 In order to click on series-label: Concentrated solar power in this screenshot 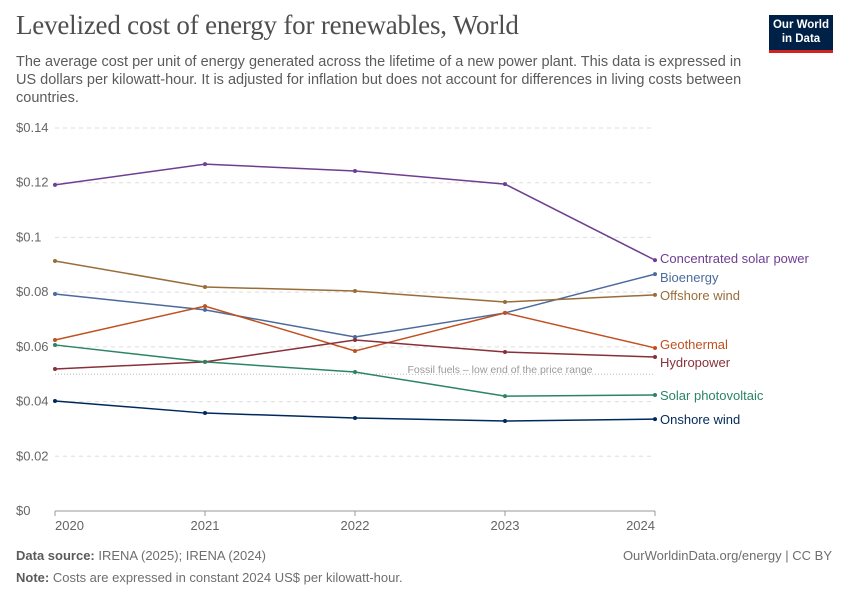, I will do `click(735, 258)`.